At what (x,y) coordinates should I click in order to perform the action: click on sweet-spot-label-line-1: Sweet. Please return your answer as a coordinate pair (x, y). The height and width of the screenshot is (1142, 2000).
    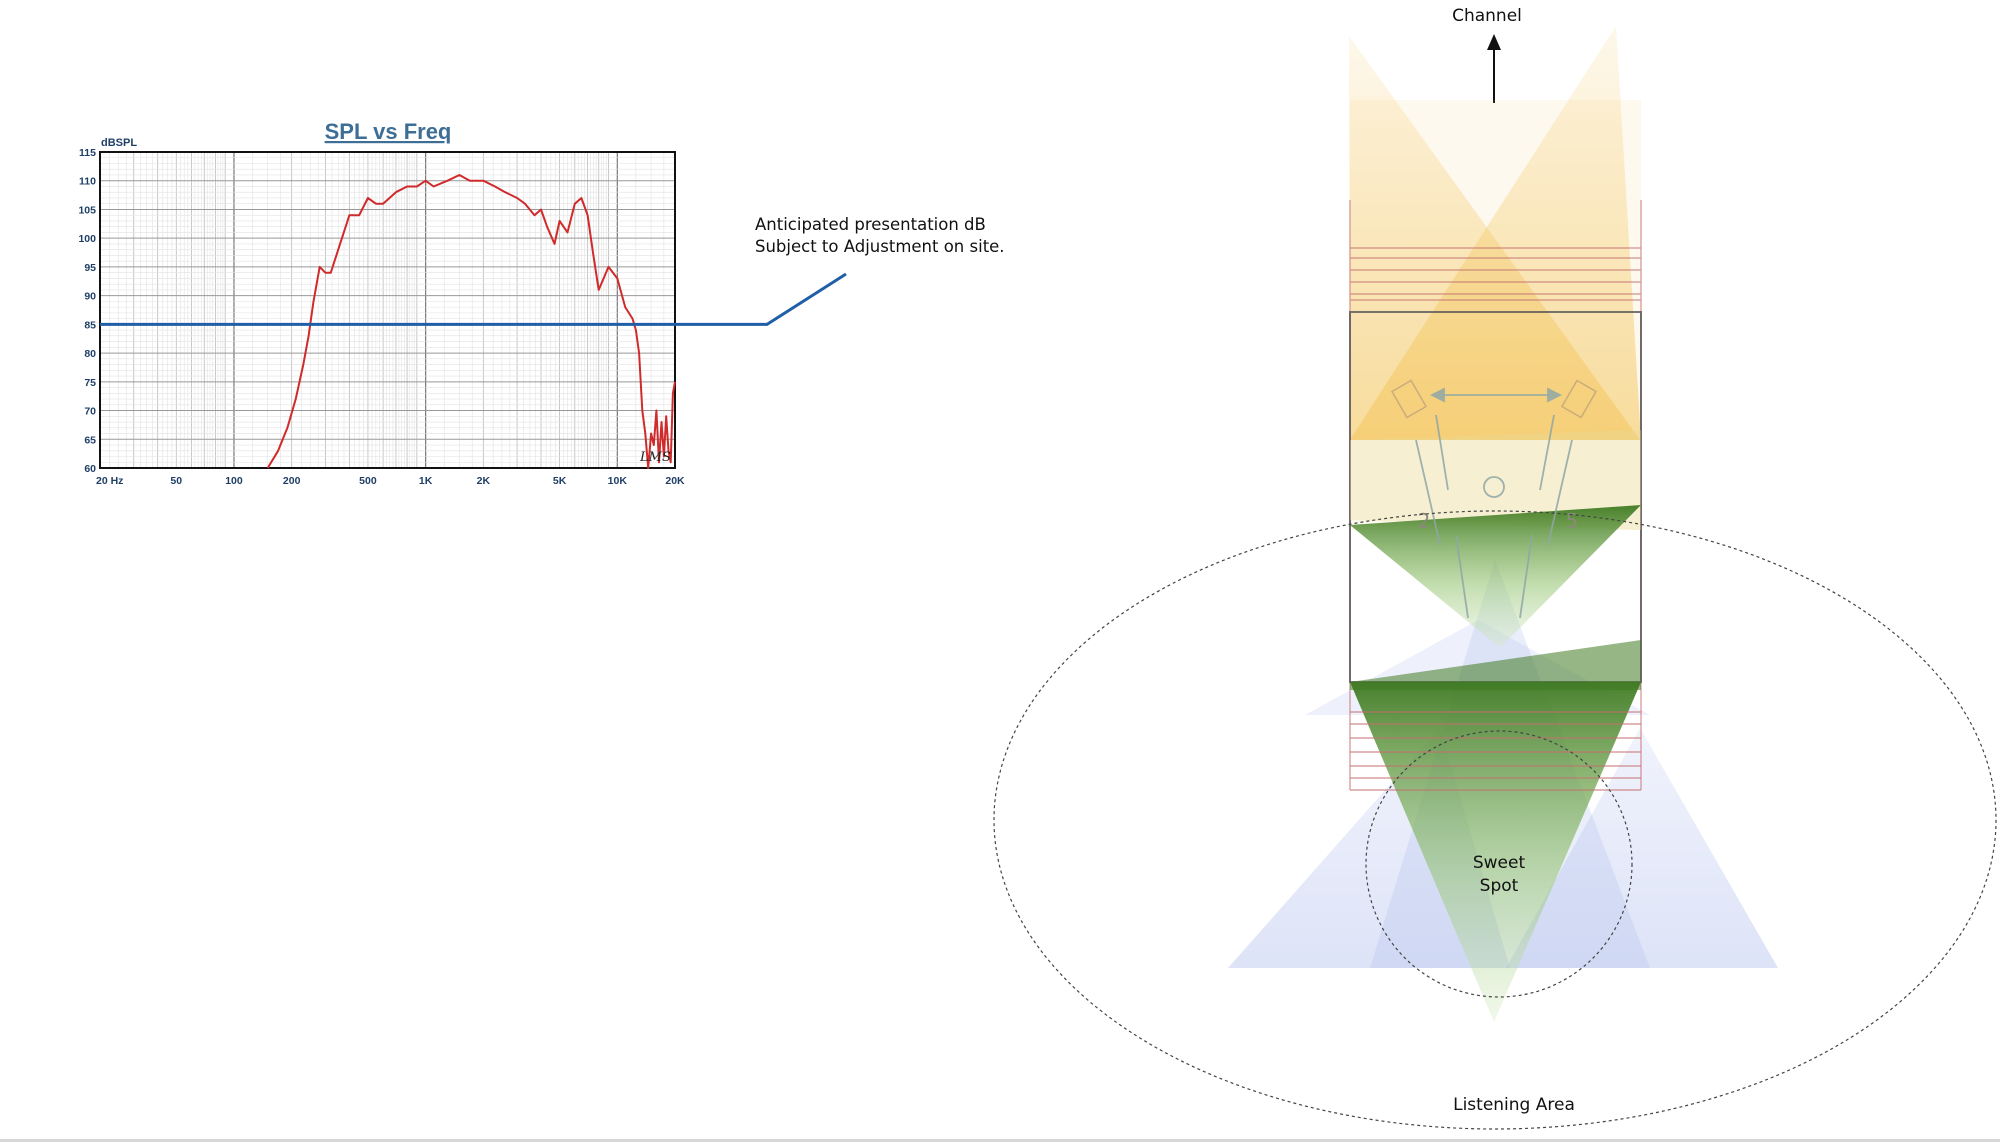
    Looking at the image, I should click on (1499, 863).